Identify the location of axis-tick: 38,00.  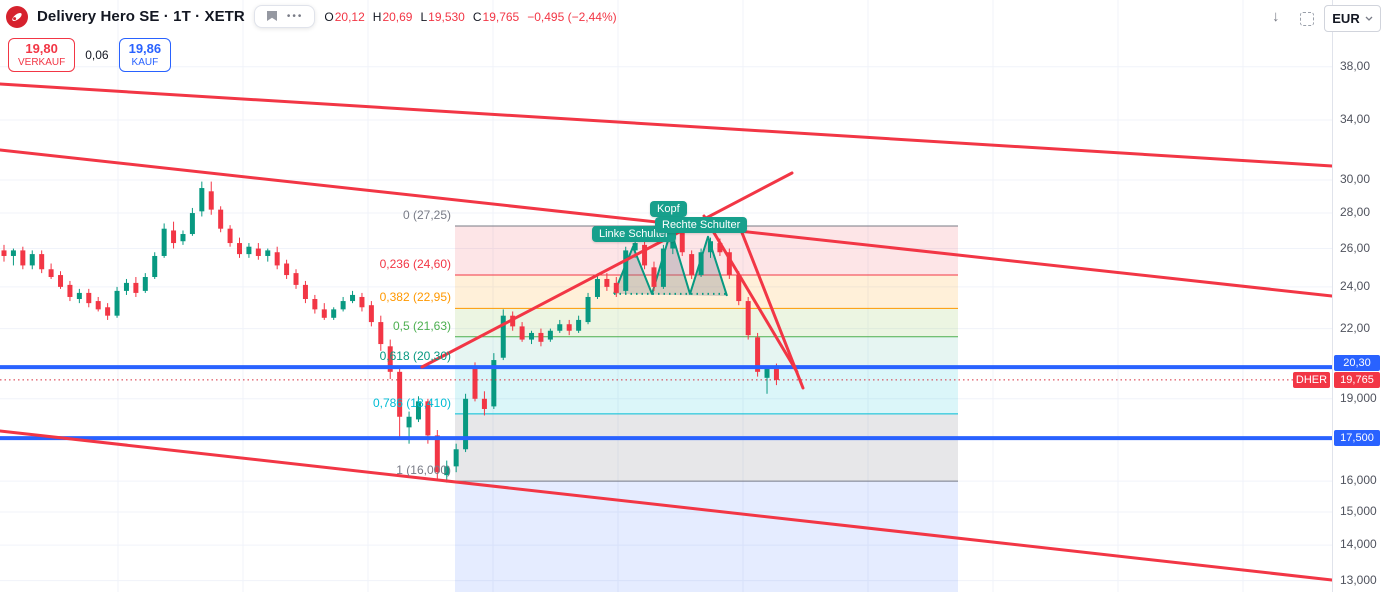
(1355, 65).